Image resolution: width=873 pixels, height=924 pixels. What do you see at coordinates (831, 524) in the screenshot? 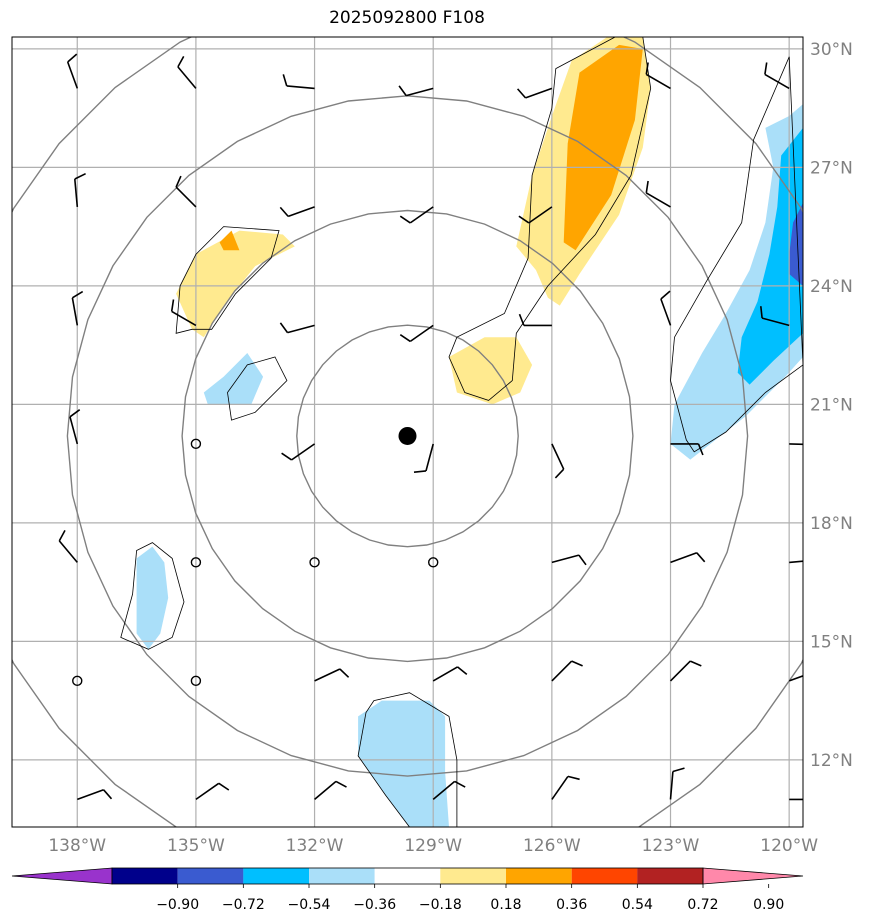
I see `latitude-label: 18°N` at bounding box center [831, 524].